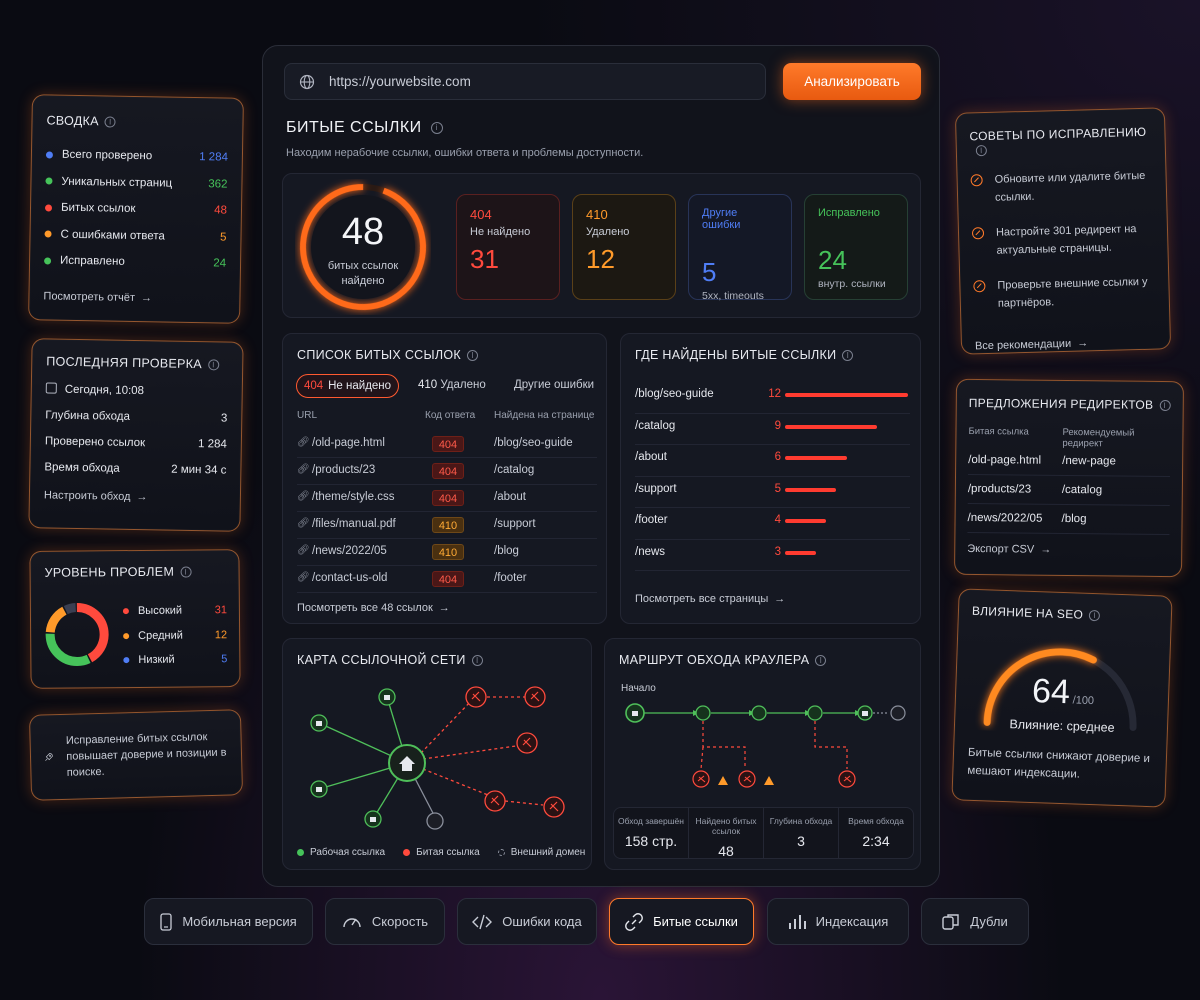 Image resolution: width=1200 pixels, height=1000 pixels. What do you see at coordinates (506, 551) in the screenshot?
I see `found-on-page: /blog` at bounding box center [506, 551].